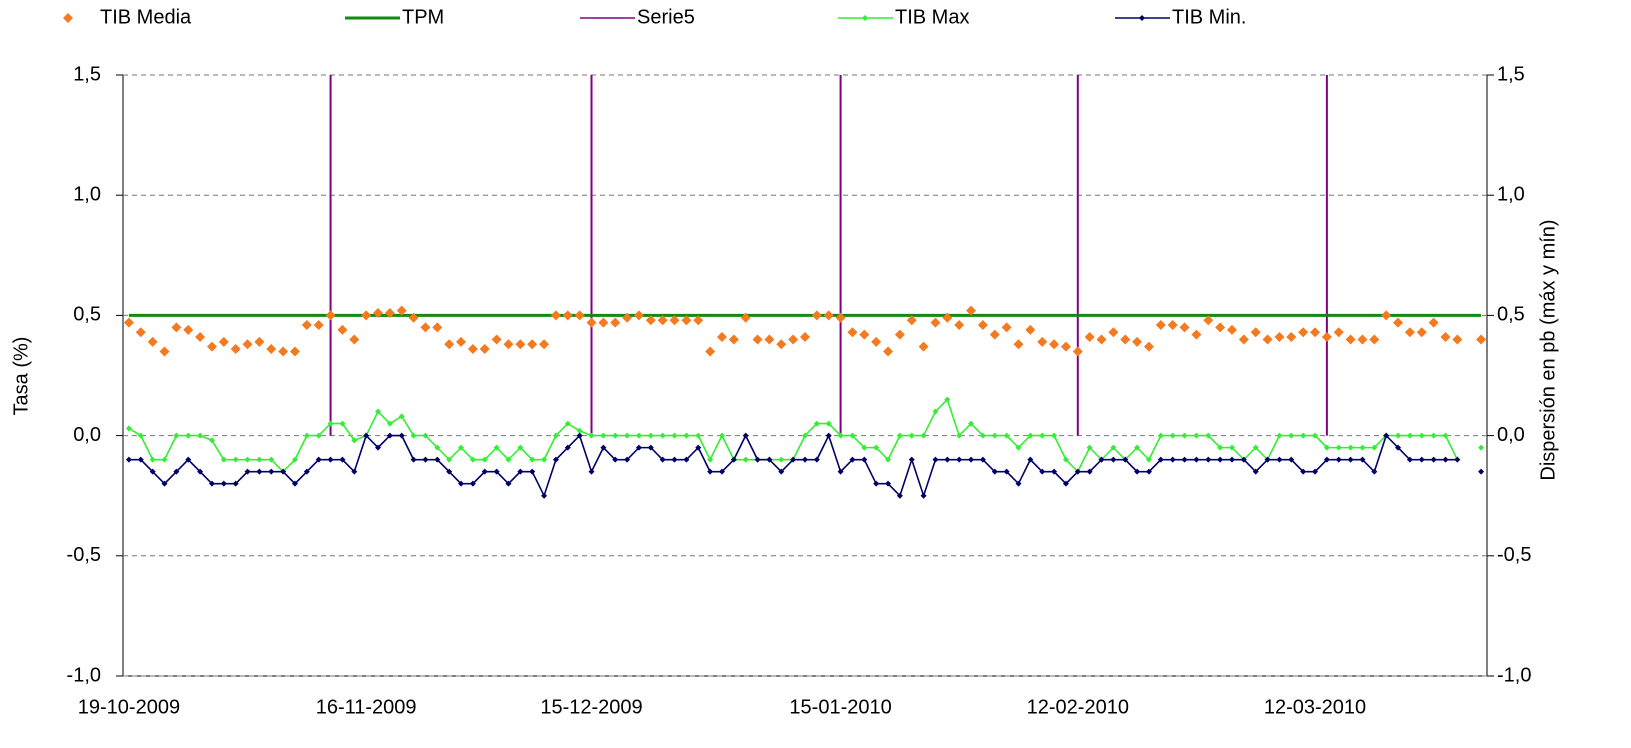 The height and width of the screenshot is (748, 1631). I want to click on legend-label: TIB Media, so click(146, 17).